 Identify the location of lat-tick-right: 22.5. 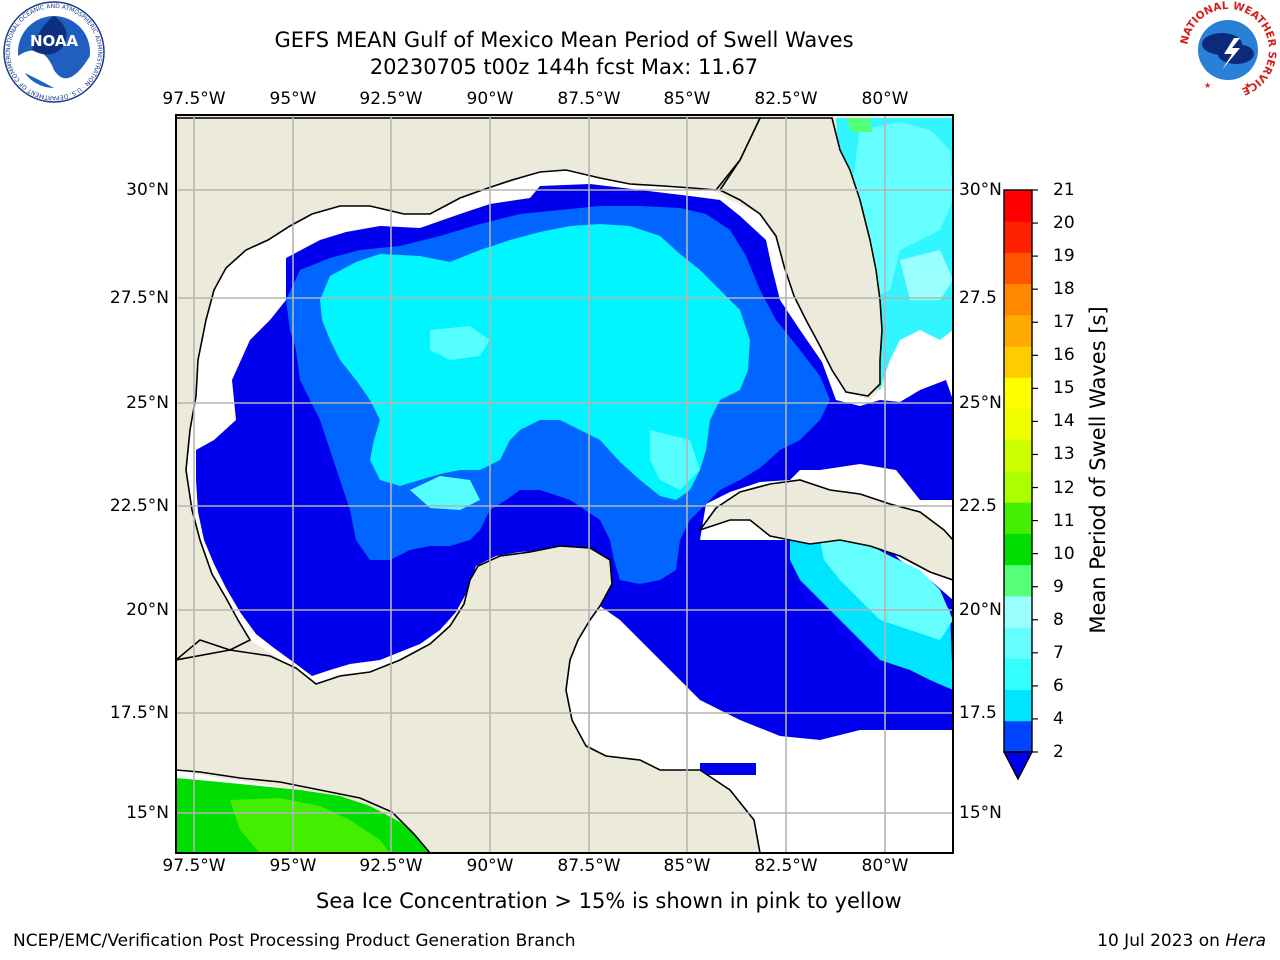
(978, 506).